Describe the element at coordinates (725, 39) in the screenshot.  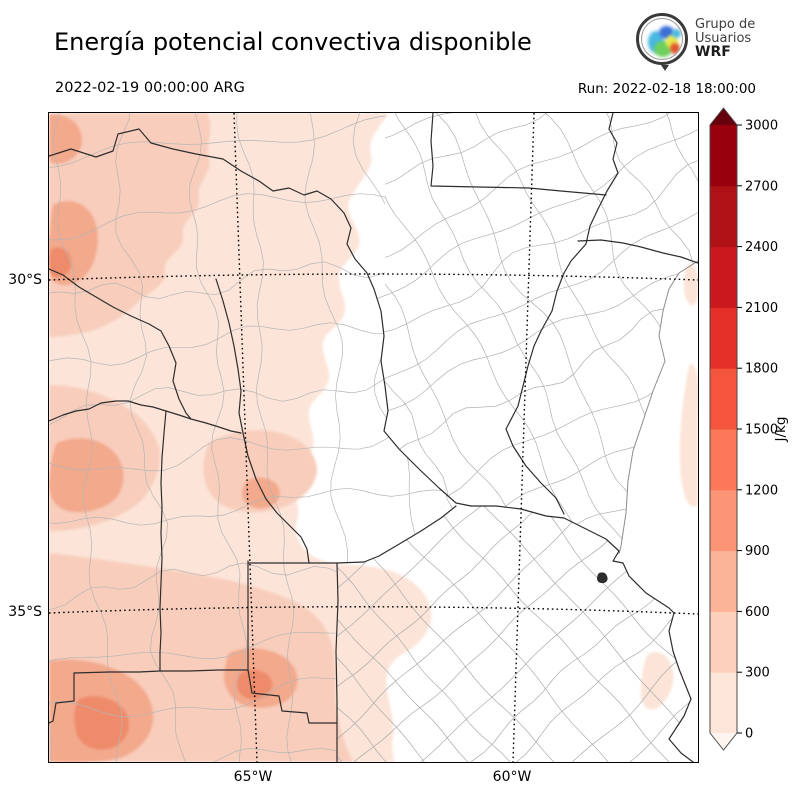
I see `logo-text: Grupo de Usuarios WRF` at that location.